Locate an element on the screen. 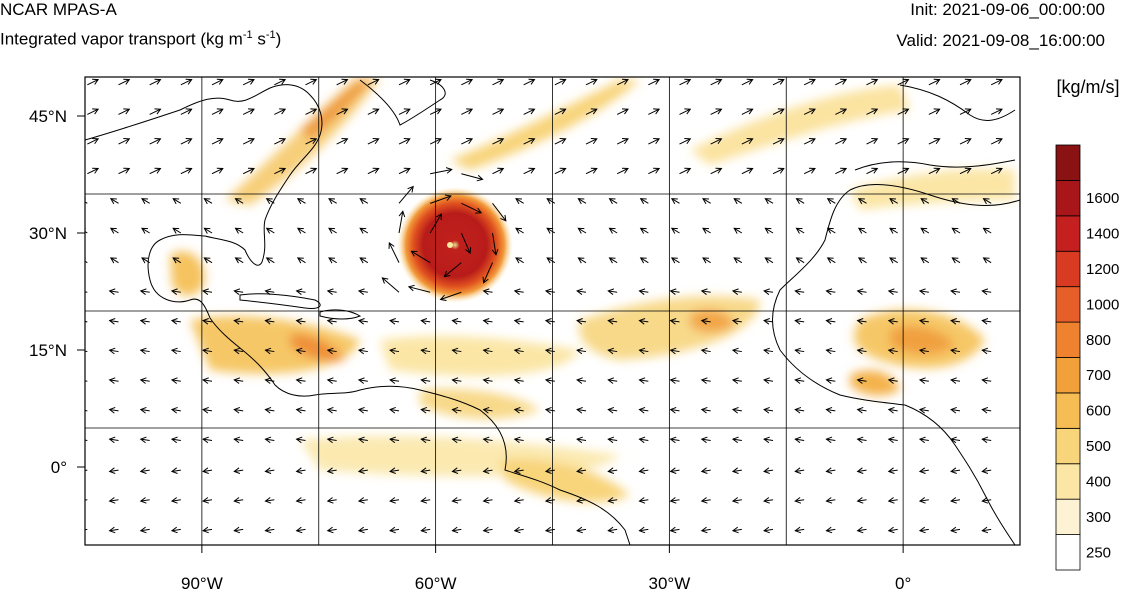 The width and height of the screenshot is (1126, 593). colorbar-level-label: 1200 is located at coordinates (1102, 269).